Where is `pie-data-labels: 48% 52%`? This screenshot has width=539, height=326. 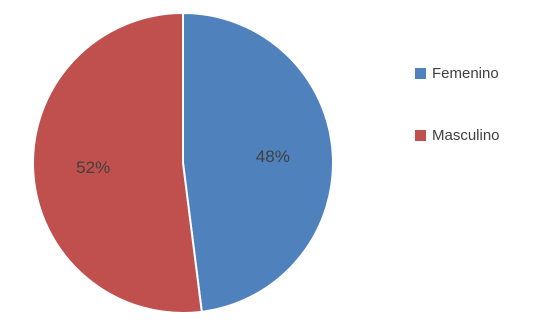
pie-data-labels: 48% 52% is located at coordinates (183, 162).